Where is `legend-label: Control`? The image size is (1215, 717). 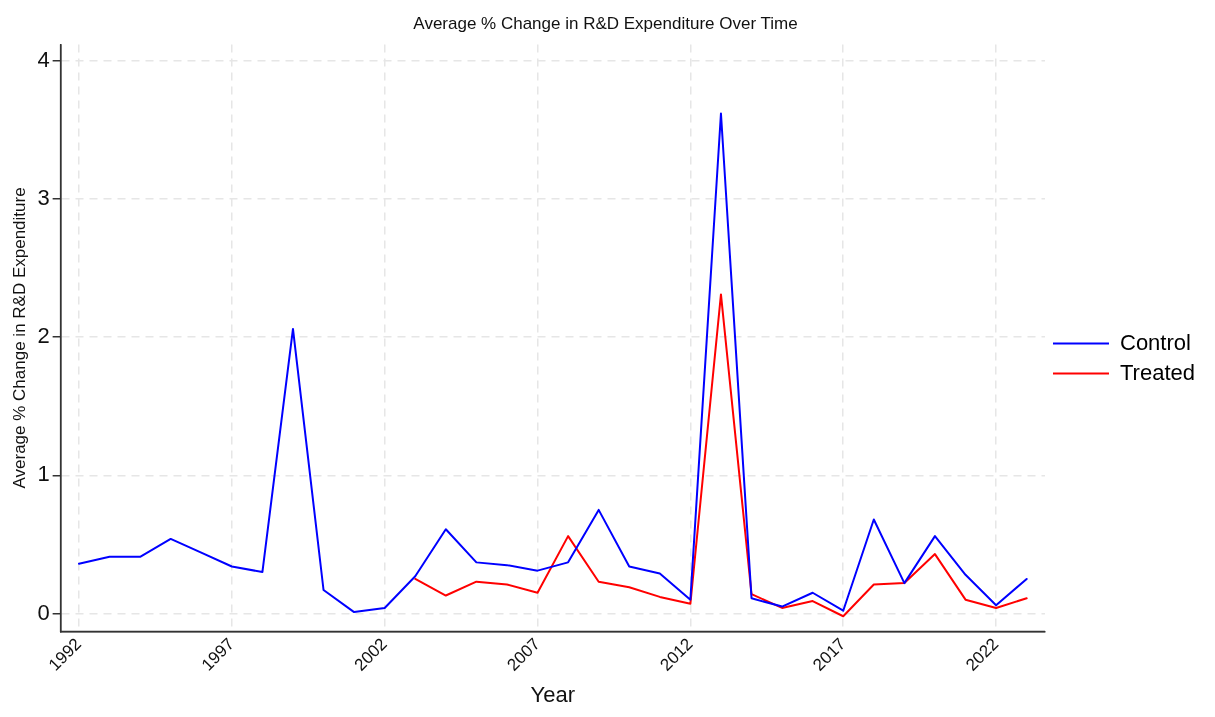
legend-label: Control is located at coordinates (1155, 342).